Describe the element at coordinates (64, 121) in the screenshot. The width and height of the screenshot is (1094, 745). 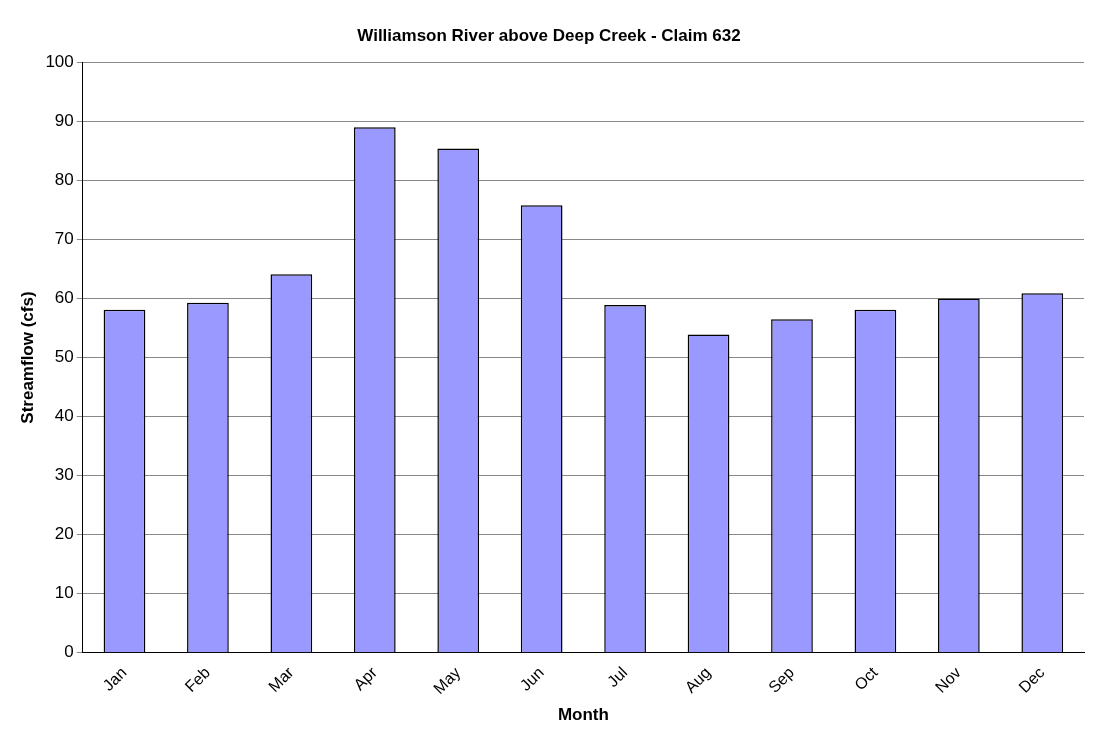
I see `y-tick-label: 90` at that location.